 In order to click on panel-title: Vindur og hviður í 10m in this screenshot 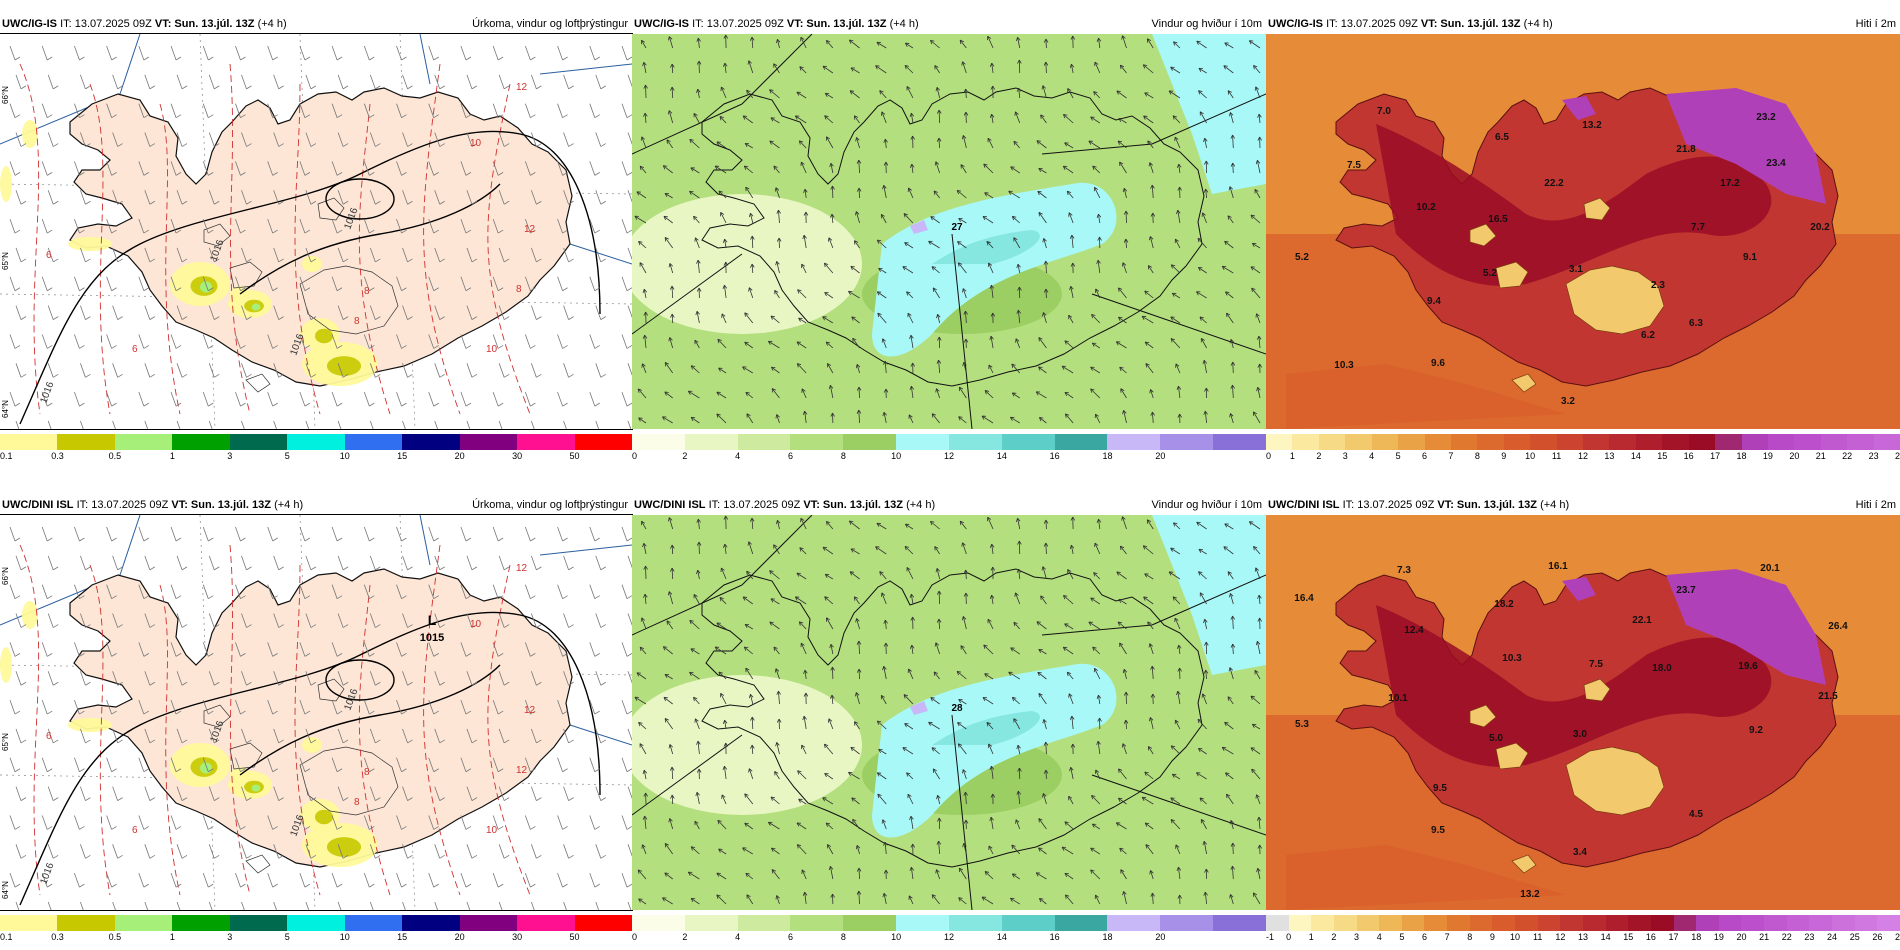, I will do `click(1206, 505)`.